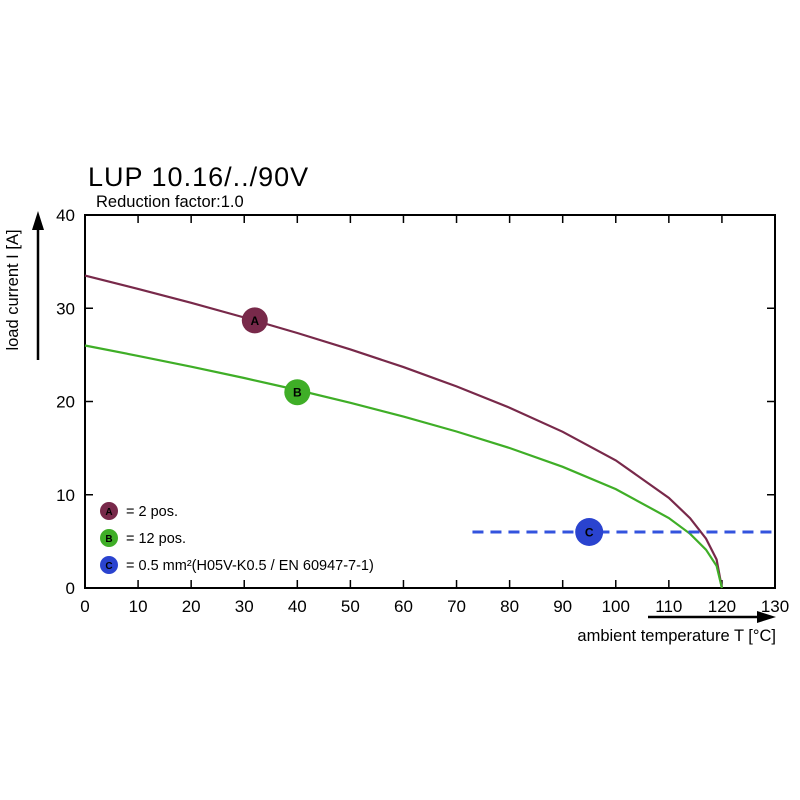 The image size is (800, 800). Describe the element at coordinates (456, 606) in the screenshot. I see `x-tick-label: 70` at that location.